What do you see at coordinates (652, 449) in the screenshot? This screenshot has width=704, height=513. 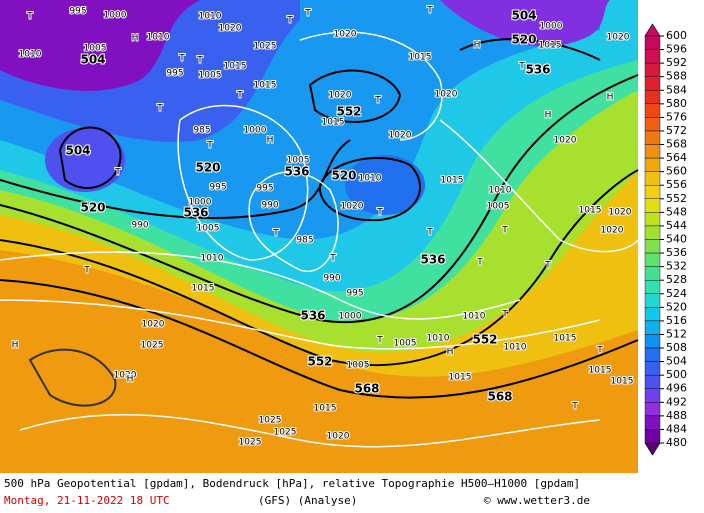 I see `colorbar-arrow-bottom` at bounding box center [652, 449].